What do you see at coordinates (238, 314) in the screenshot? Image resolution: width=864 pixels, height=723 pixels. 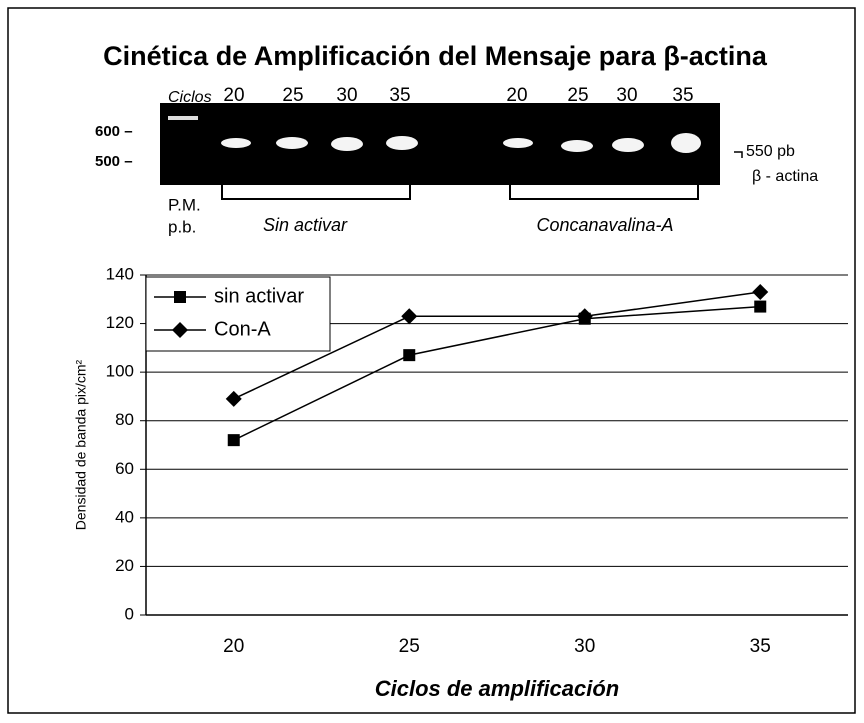 I see `legend` at bounding box center [238, 314].